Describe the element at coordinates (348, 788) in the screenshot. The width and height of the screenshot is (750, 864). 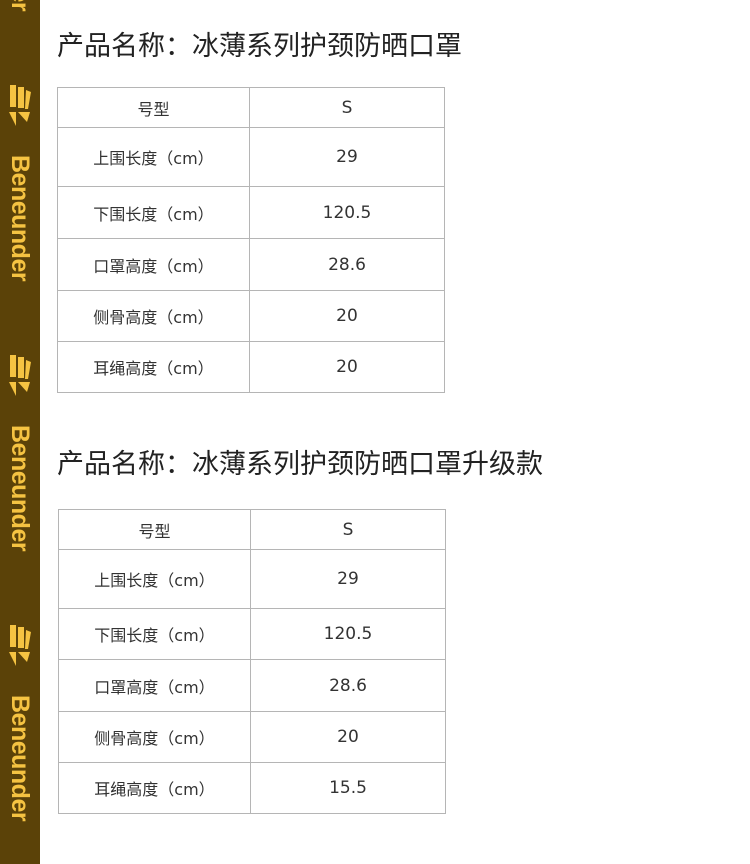
I see `row-value: 15.5` at that location.